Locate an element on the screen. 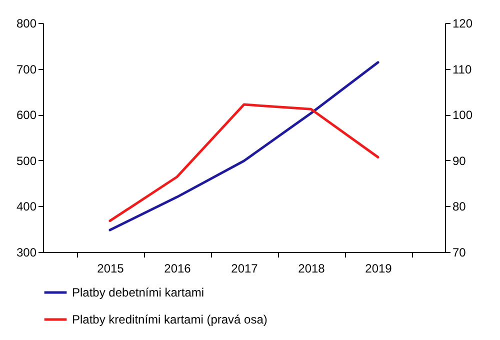 Image resolution: width=500 pixels, height=340 pixels. x-tick-label: 2016 is located at coordinates (178, 269).